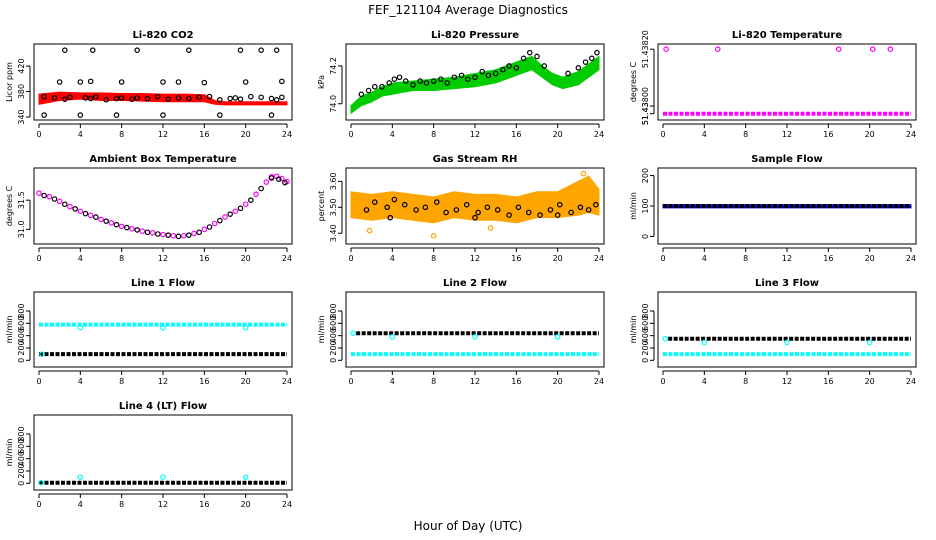 The height and width of the screenshot is (540, 936). I want to click on y-tick-label: 200, so click(21, 347).